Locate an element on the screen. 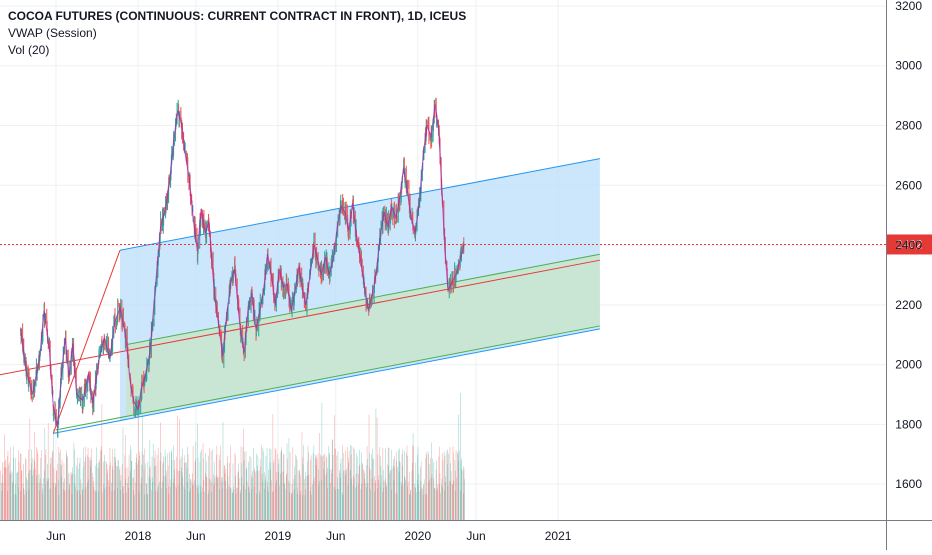 This screenshot has height=555, width=932. legend-vwap: VWAP (Session) is located at coordinates (52, 33).